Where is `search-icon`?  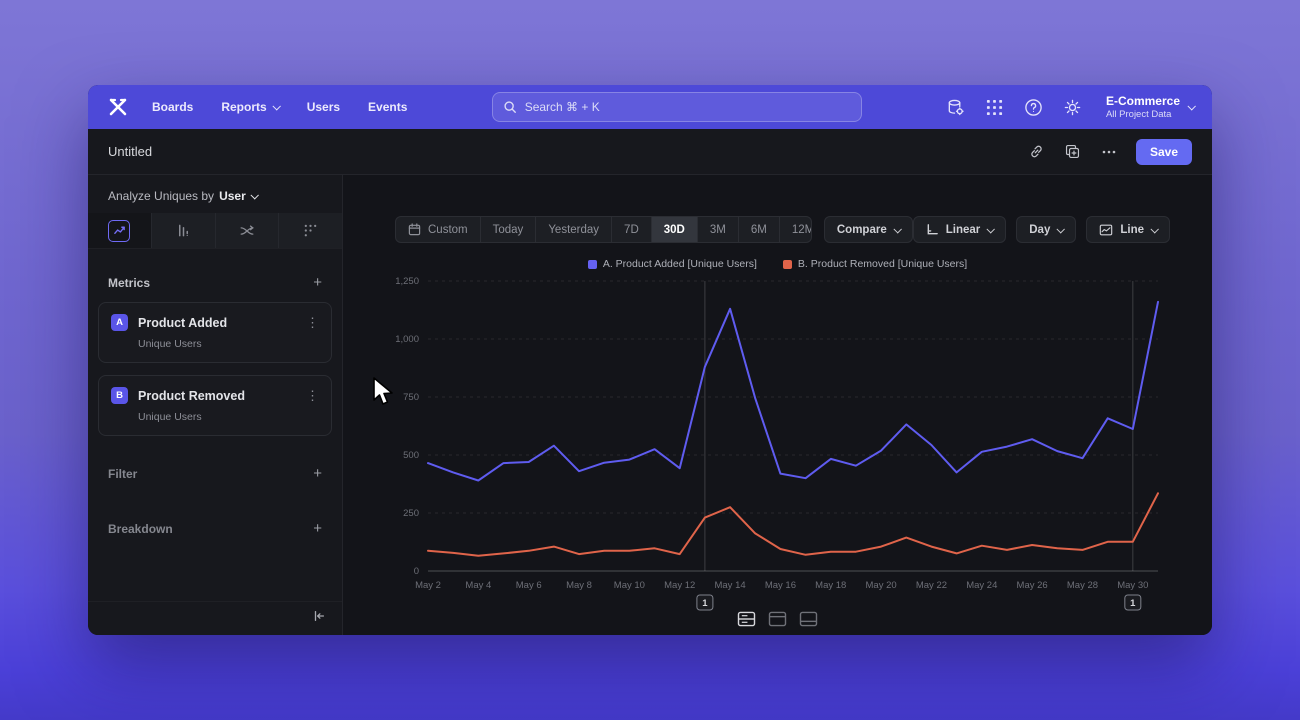
search-icon is located at coordinates (510, 107).